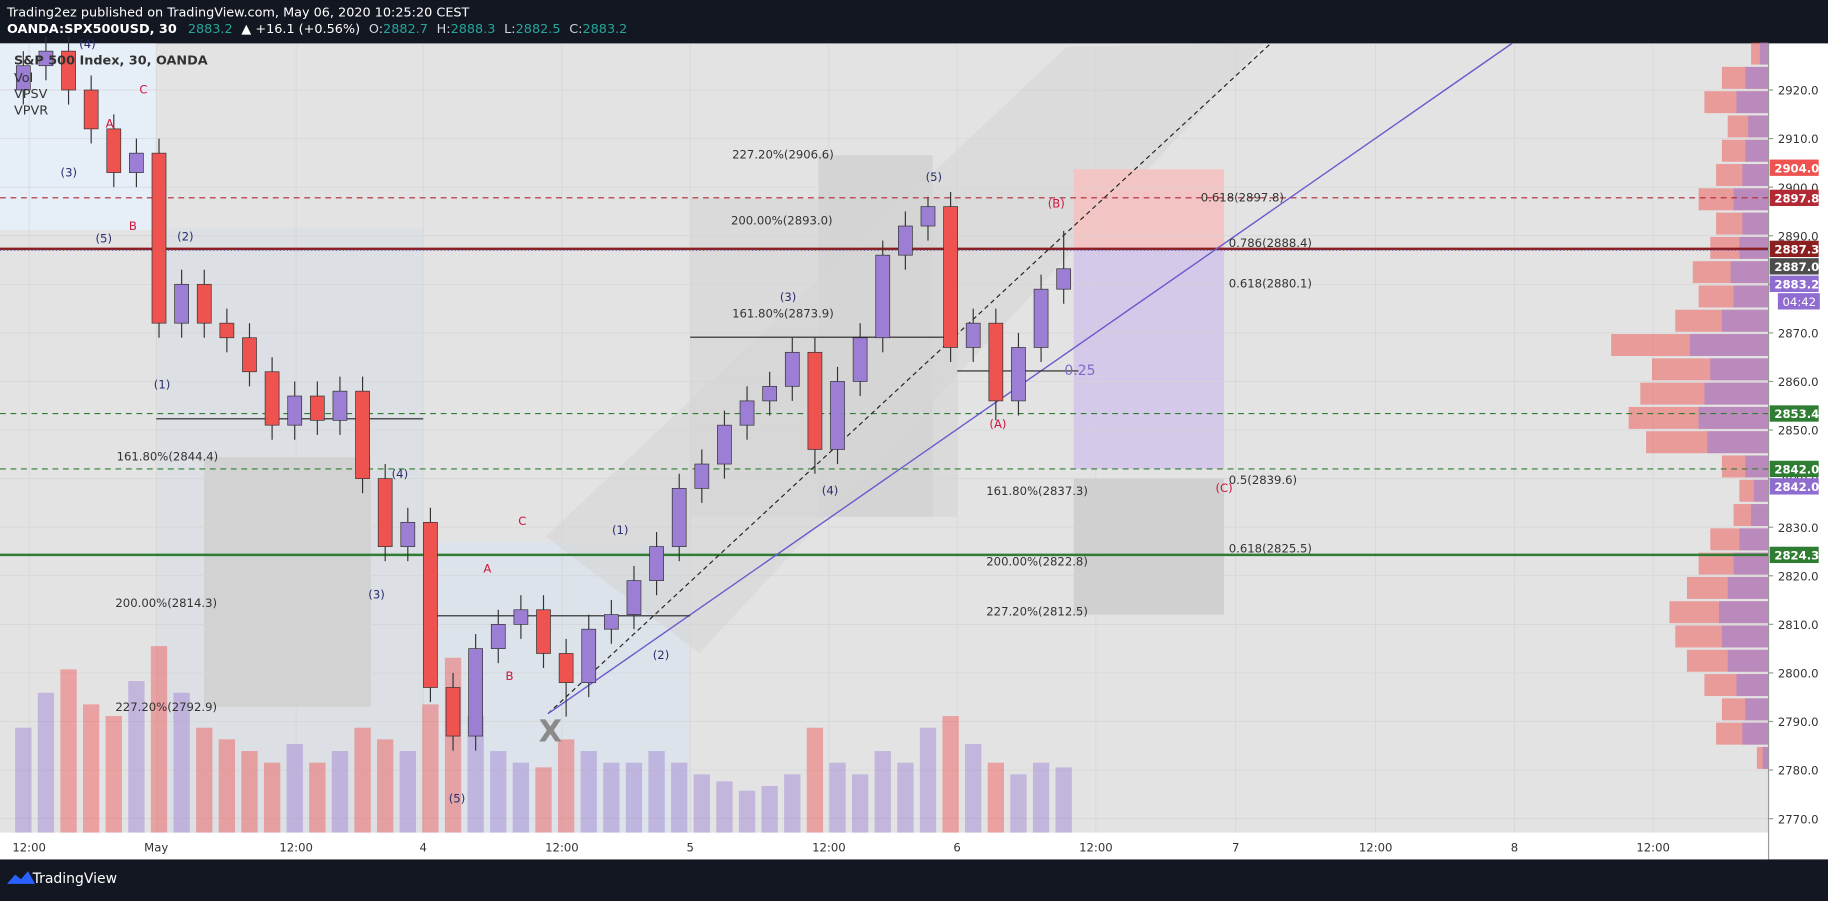 The height and width of the screenshot is (901, 1828). What do you see at coordinates (689, 847) in the screenshot?
I see `x-tick-label: 5` at bounding box center [689, 847].